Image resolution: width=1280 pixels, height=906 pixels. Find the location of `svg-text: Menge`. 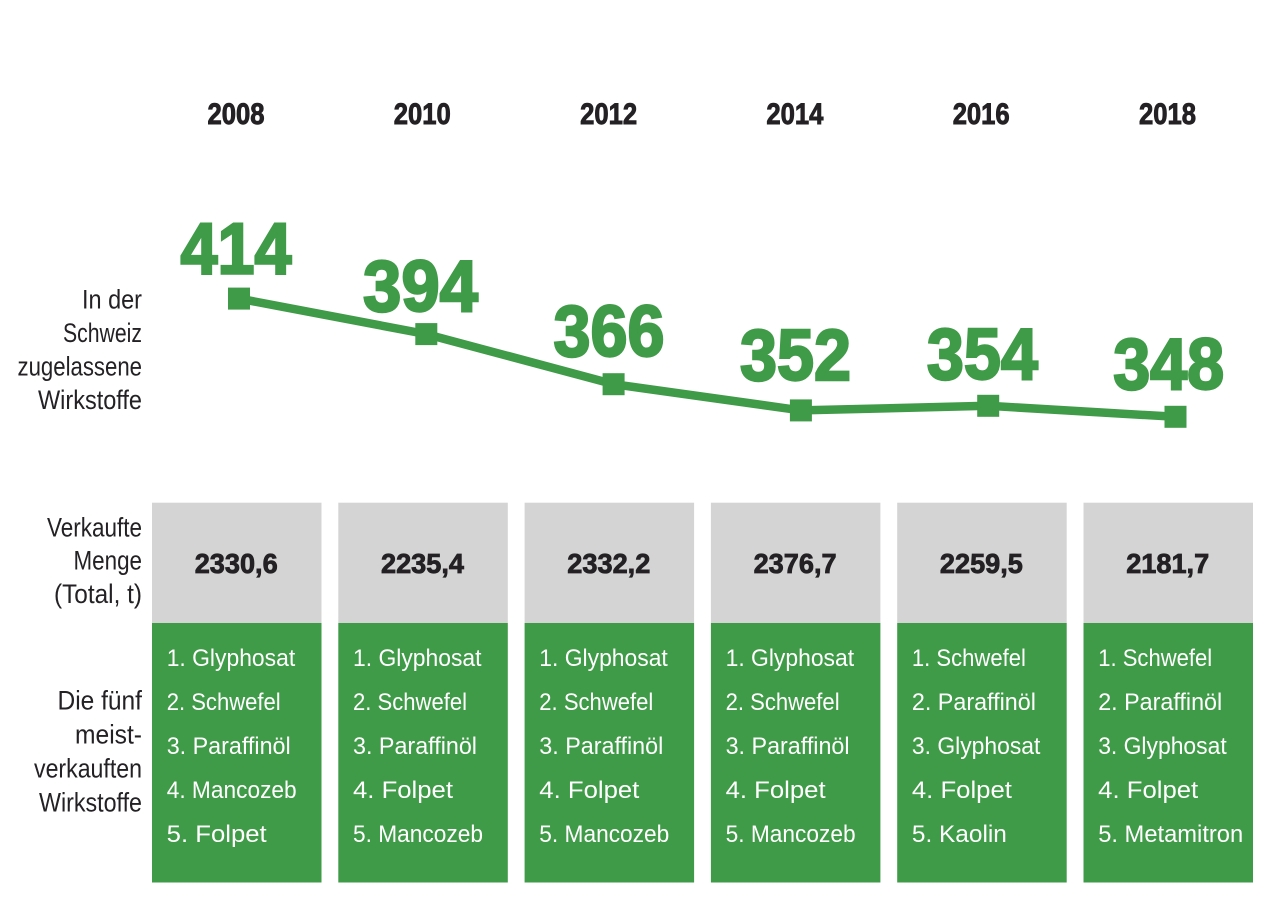

svg-text: Menge is located at coordinates (108, 560).